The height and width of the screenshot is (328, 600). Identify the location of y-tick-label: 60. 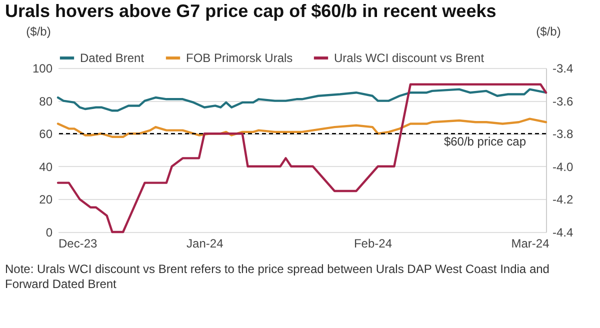
(46, 134).